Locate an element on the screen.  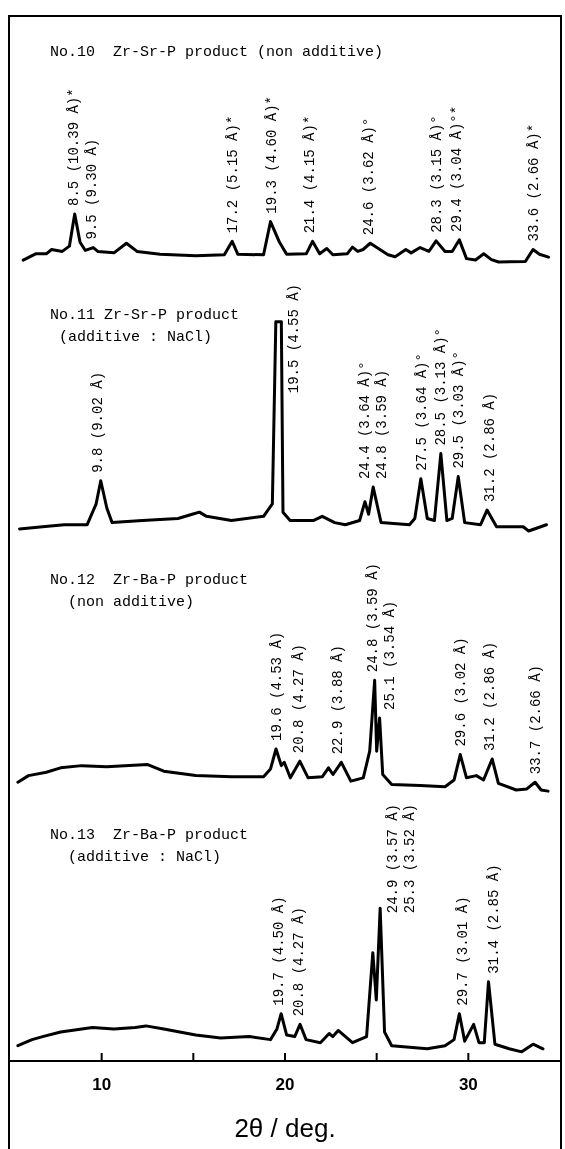
chart-title: No.12 Zr-Ba-P product (non additive) is located at coordinates (149, 591).